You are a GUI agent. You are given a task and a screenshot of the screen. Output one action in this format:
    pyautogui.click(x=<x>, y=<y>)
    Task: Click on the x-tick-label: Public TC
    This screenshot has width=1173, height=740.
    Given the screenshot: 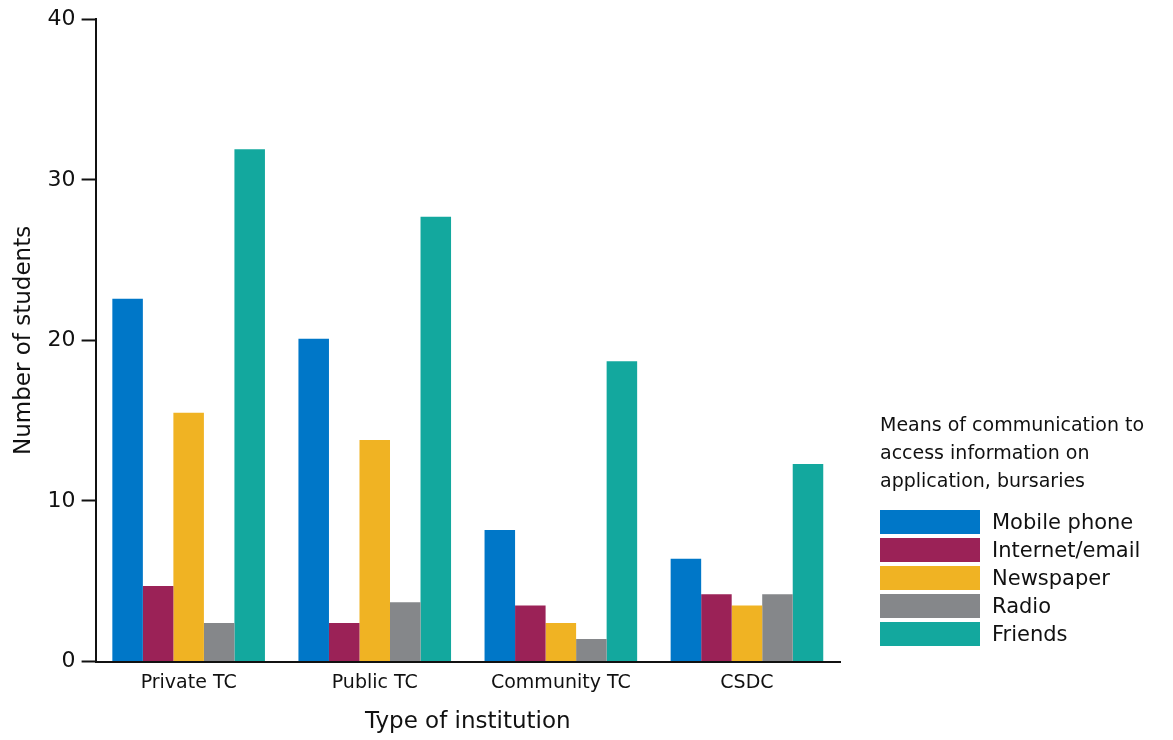 What is the action you would take?
    pyautogui.click(x=374, y=680)
    